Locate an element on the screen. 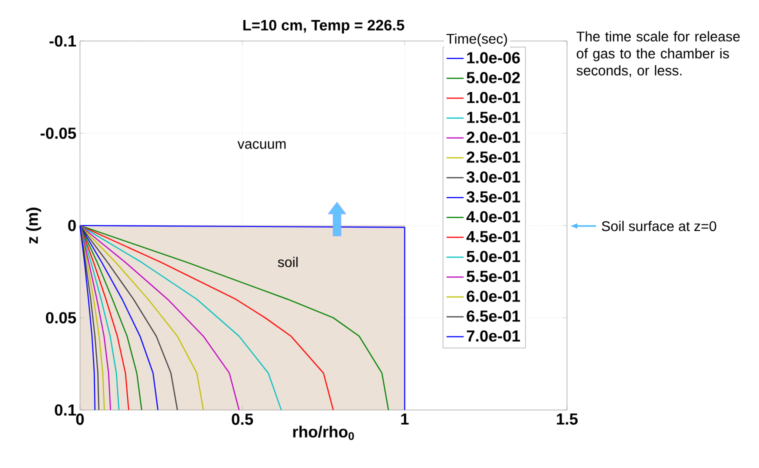 The height and width of the screenshot is (468, 759). x-tick-label: 0 is located at coordinates (80, 419).